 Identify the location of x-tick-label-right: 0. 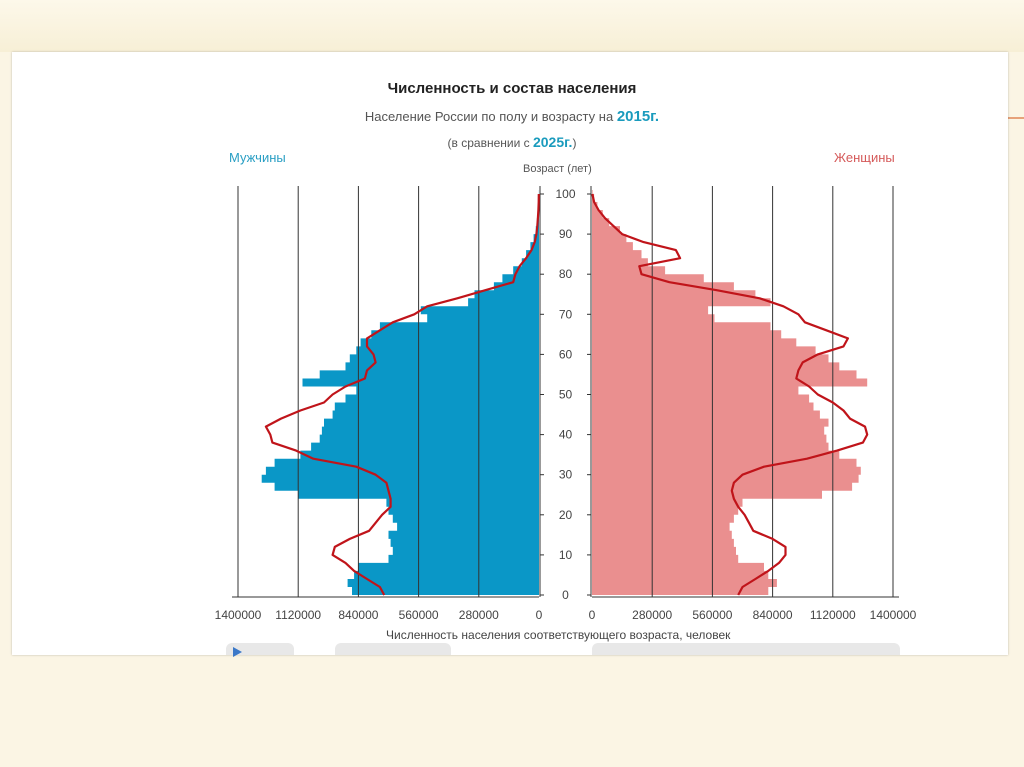
(592, 615).